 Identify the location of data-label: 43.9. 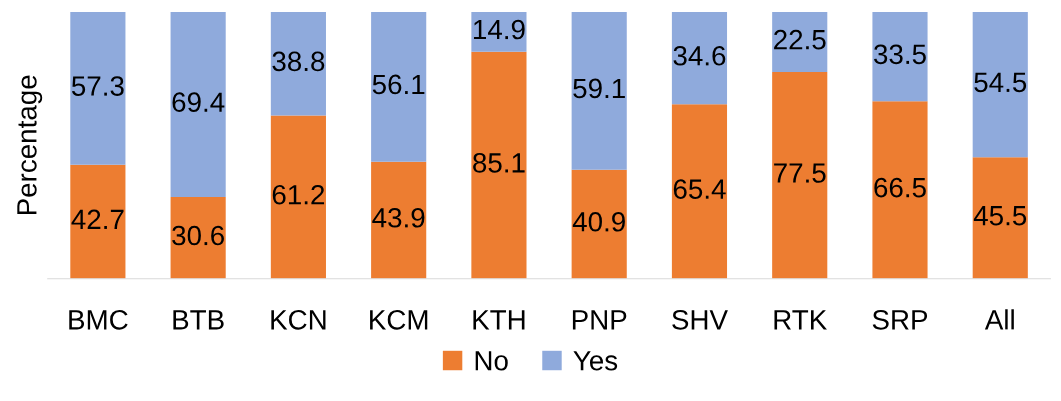
(398, 217).